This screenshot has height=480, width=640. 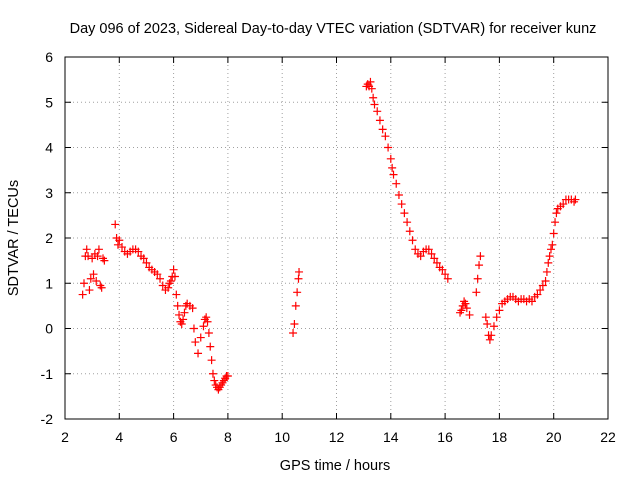 What do you see at coordinates (445, 437) in the screenshot?
I see `x-tick-label: 16` at bounding box center [445, 437].